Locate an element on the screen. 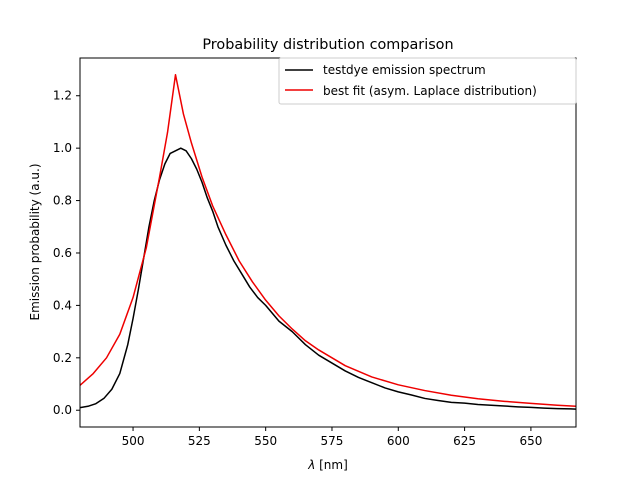 This screenshot has width=640, height=480. x-tick-label: 550 is located at coordinates (265, 441).